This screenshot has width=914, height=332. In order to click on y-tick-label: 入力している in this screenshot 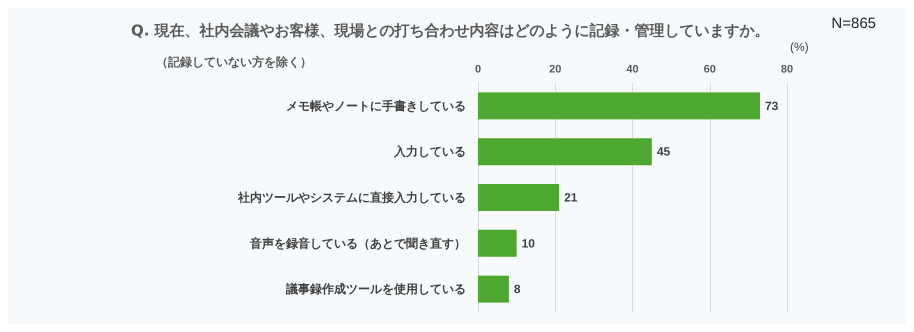, I will do `click(429, 151)`.